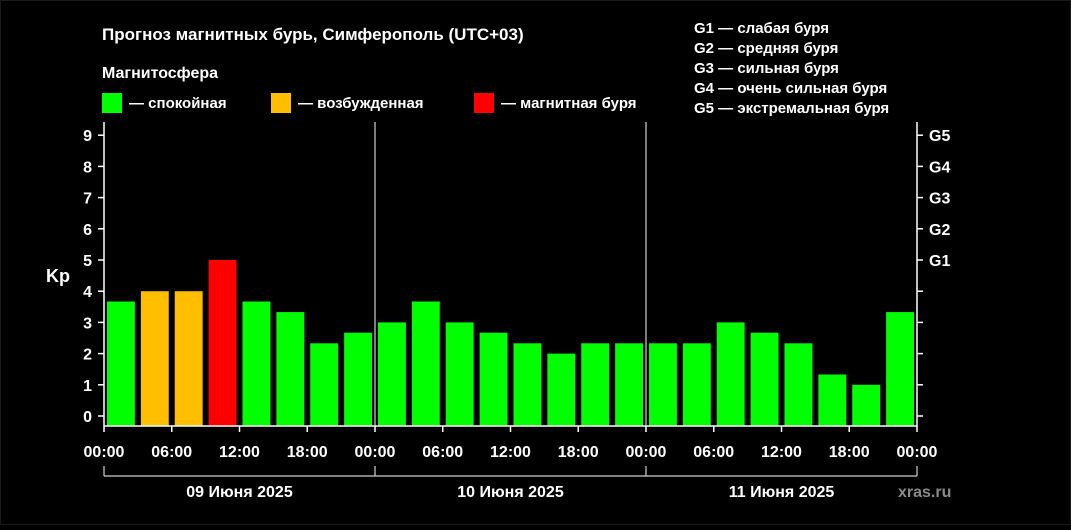 Image resolution: width=1071 pixels, height=530 pixels. I want to click on storm-tick-label: G1, so click(939, 261).